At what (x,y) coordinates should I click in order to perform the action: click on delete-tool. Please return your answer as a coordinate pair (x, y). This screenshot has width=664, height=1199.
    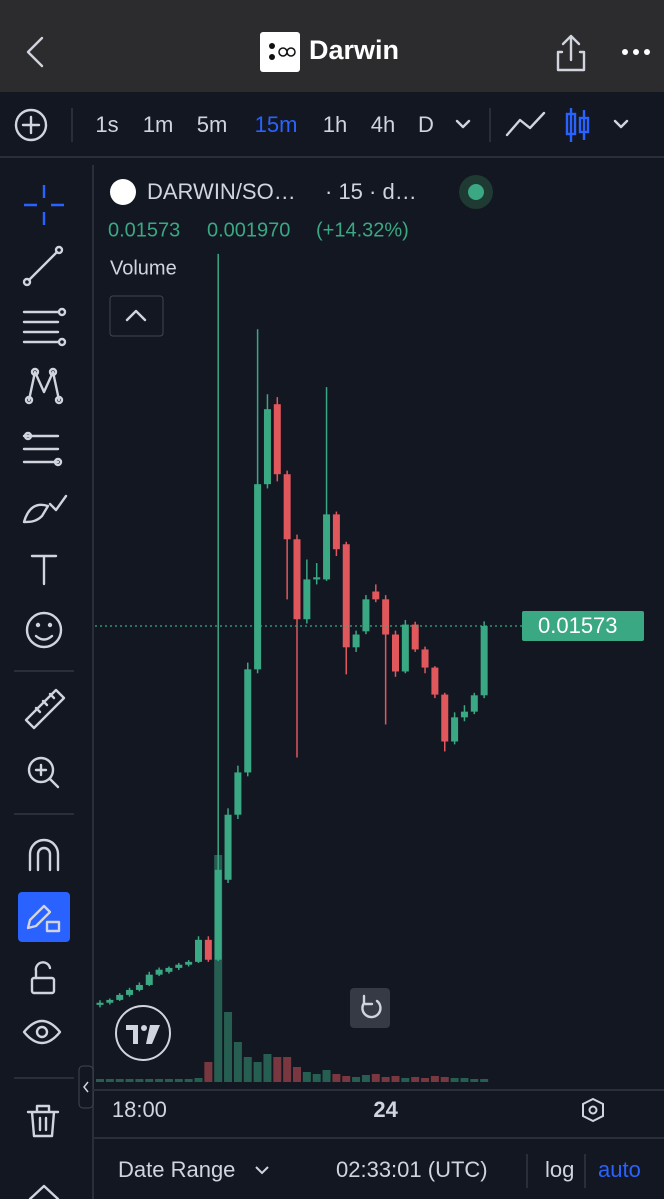
    Looking at the image, I should click on (43, 1121).